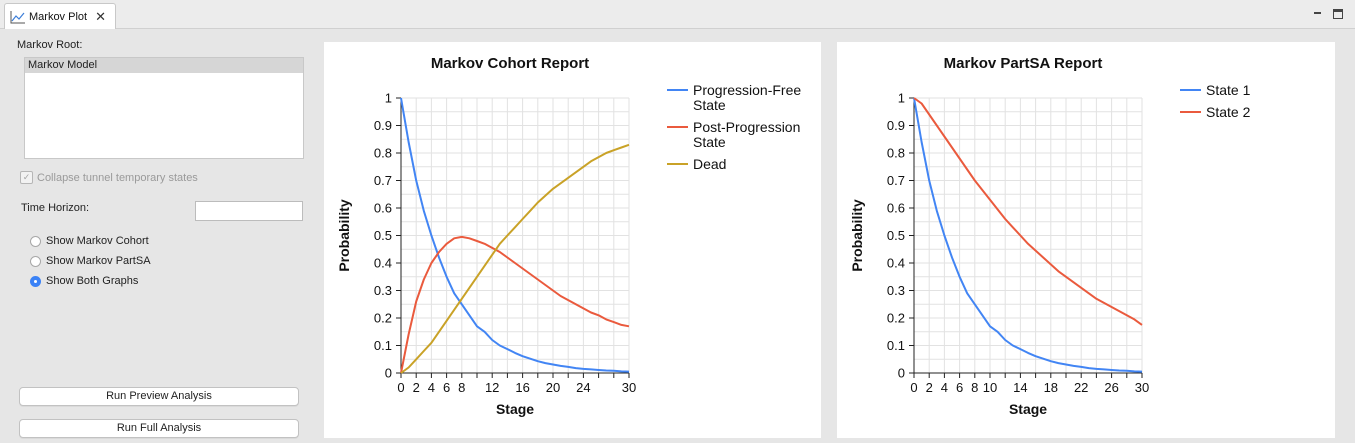 This screenshot has height=443, width=1355. Describe the element at coordinates (1228, 112) in the screenshot. I see `legend-label: State 2` at that location.